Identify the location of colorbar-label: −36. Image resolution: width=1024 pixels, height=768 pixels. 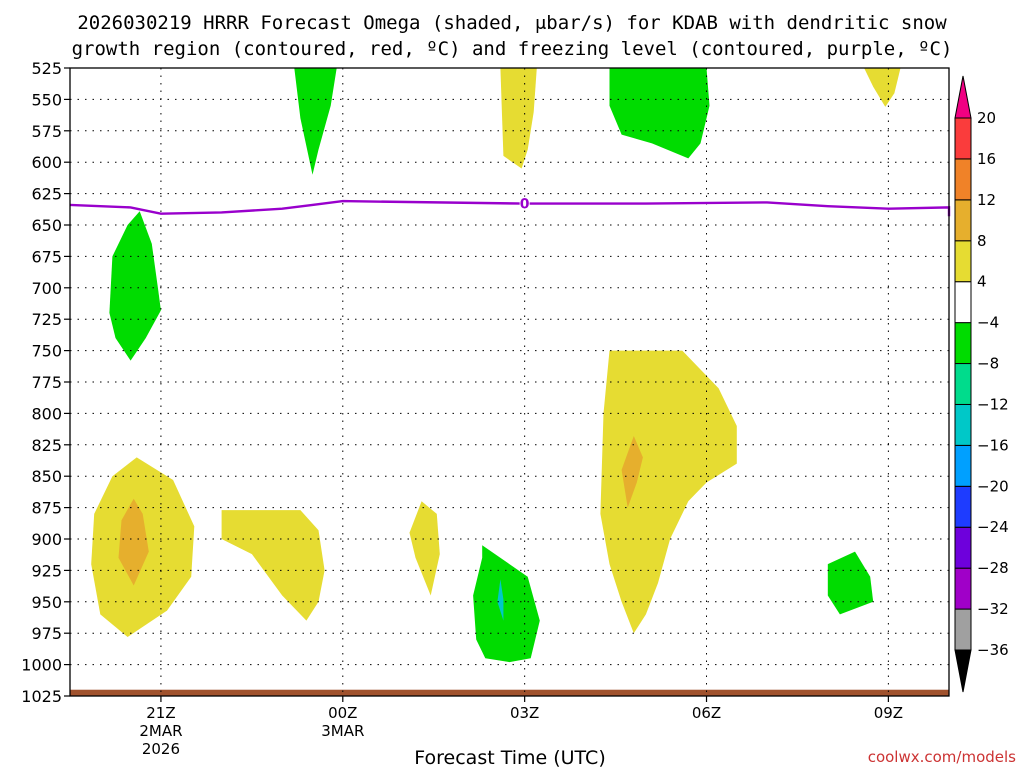
(993, 650).